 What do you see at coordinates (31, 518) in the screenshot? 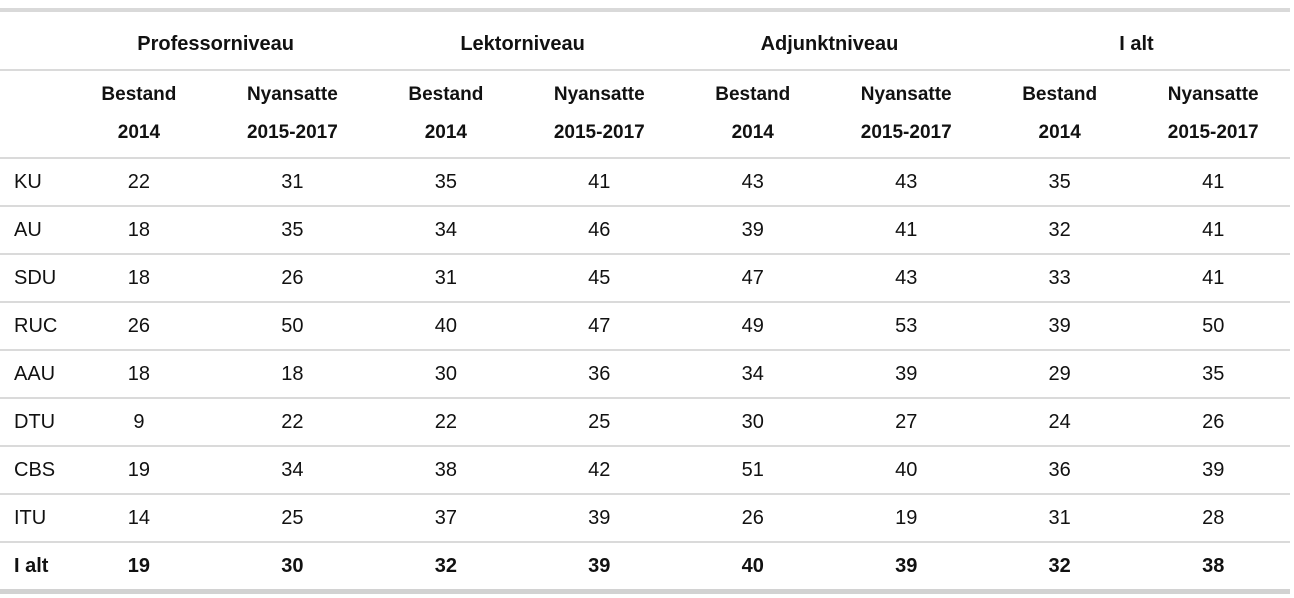
I see `row-label: ITU` at bounding box center [31, 518].